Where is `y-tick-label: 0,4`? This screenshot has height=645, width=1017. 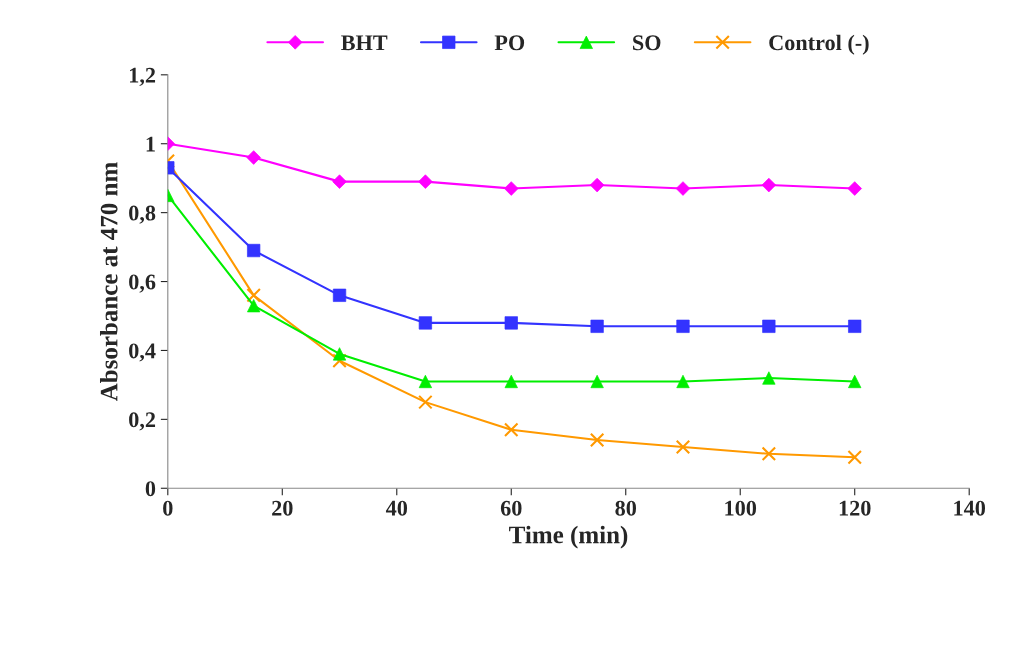 y-tick-label: 0,4 is located at coordinates (142, 352).